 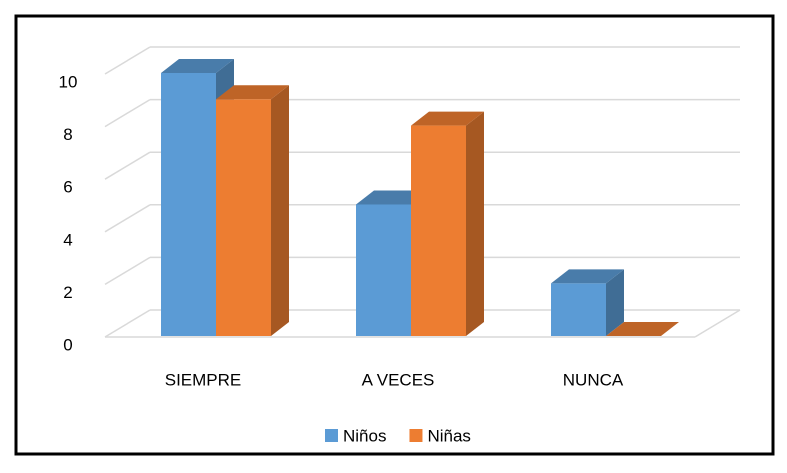 I want to click on legend-label: Niñas, so click(x=448, y=435).